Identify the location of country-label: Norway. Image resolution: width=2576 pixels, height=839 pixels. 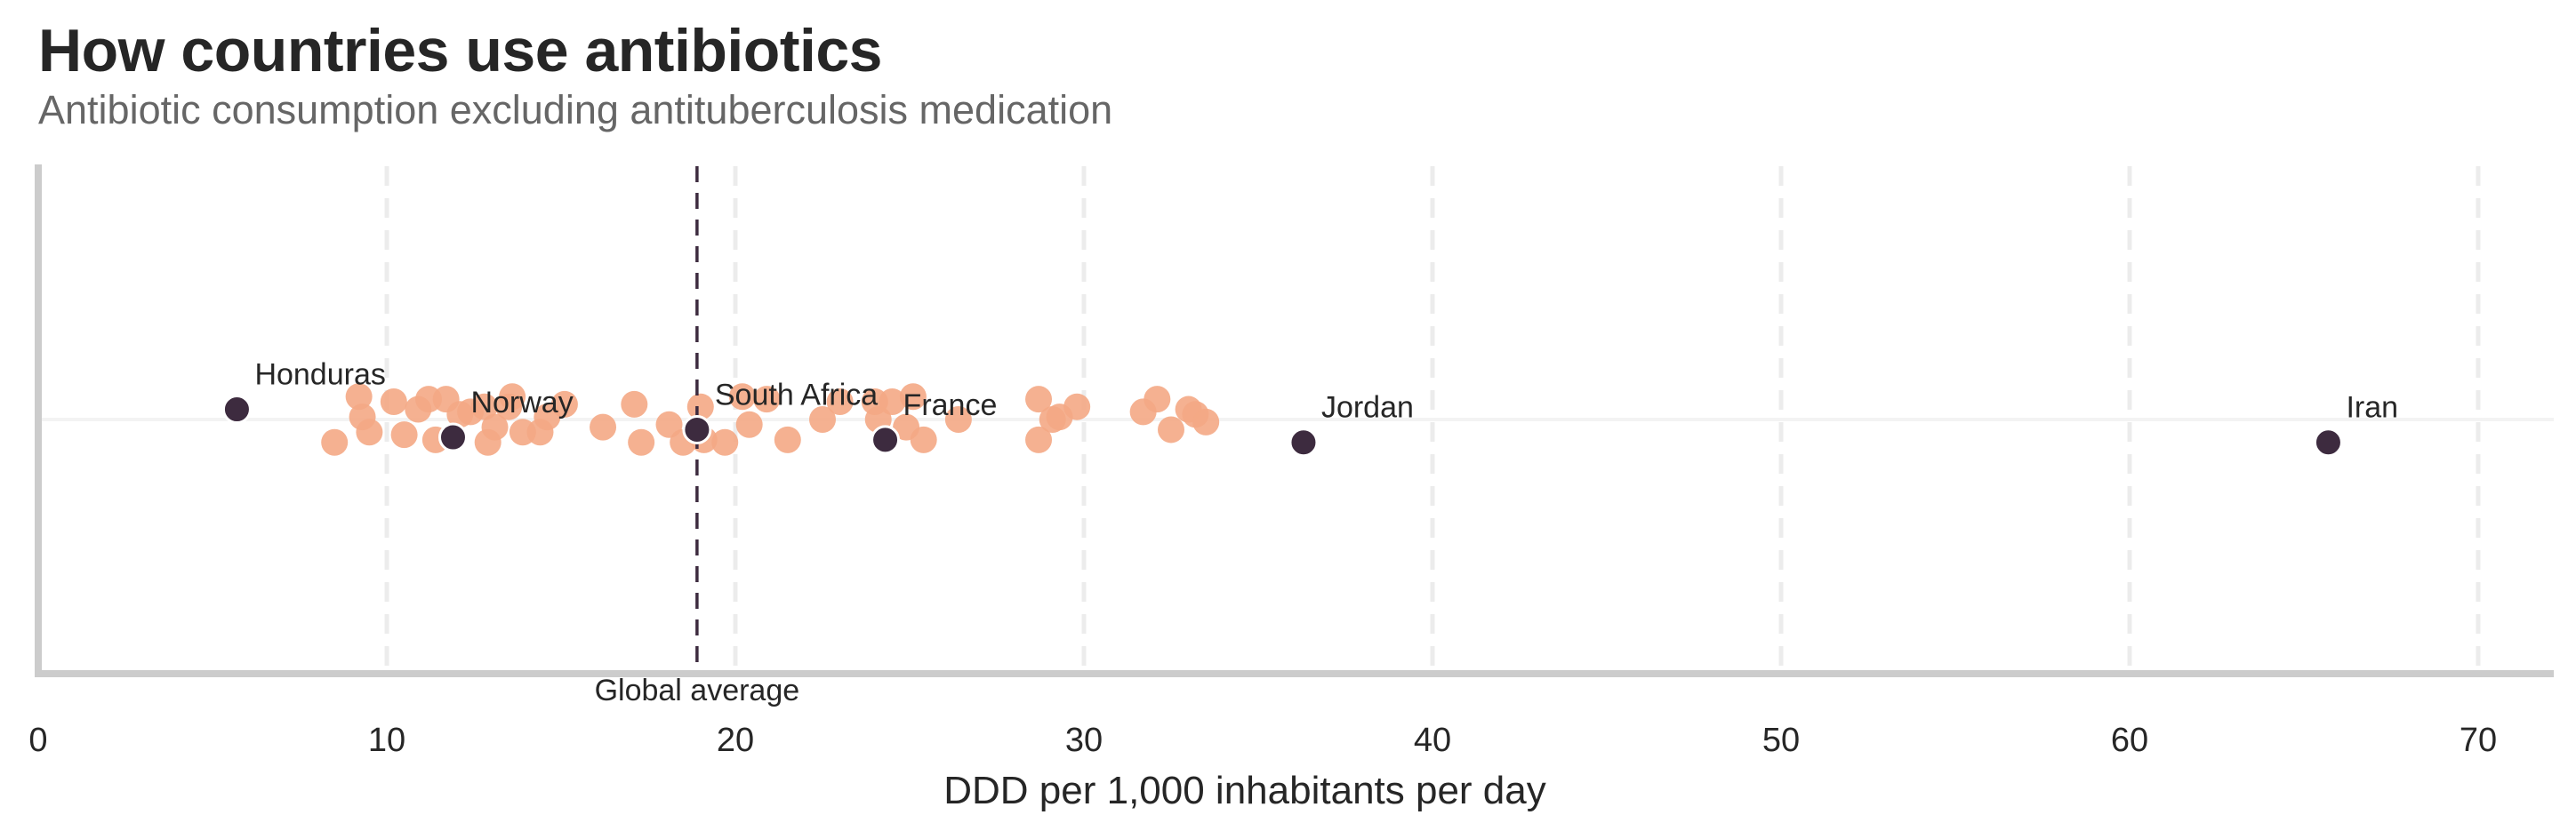
(521, 403).